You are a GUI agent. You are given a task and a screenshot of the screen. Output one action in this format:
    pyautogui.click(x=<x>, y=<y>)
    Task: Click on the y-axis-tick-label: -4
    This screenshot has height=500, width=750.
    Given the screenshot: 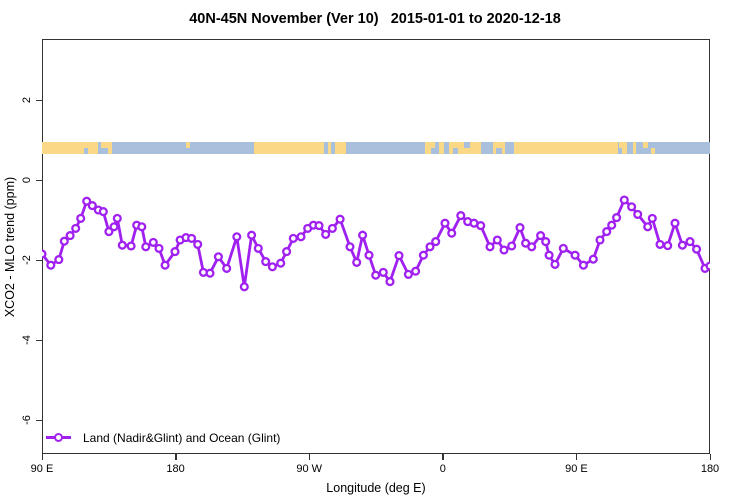 What is the action you would take?
    pyautogui.click(x=27, y=340)
    